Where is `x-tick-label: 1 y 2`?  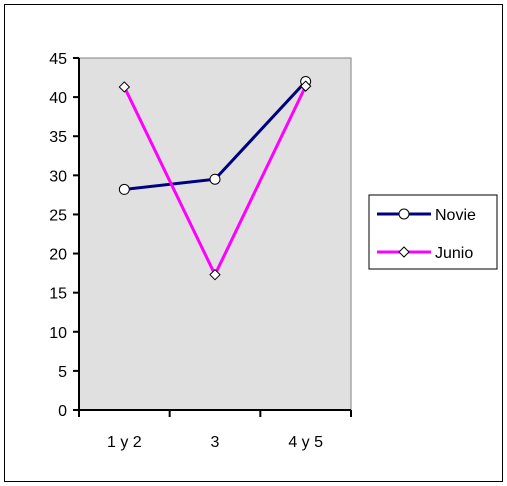 x-tick-label: 1 y 2 is located at coordinates (124, 442).